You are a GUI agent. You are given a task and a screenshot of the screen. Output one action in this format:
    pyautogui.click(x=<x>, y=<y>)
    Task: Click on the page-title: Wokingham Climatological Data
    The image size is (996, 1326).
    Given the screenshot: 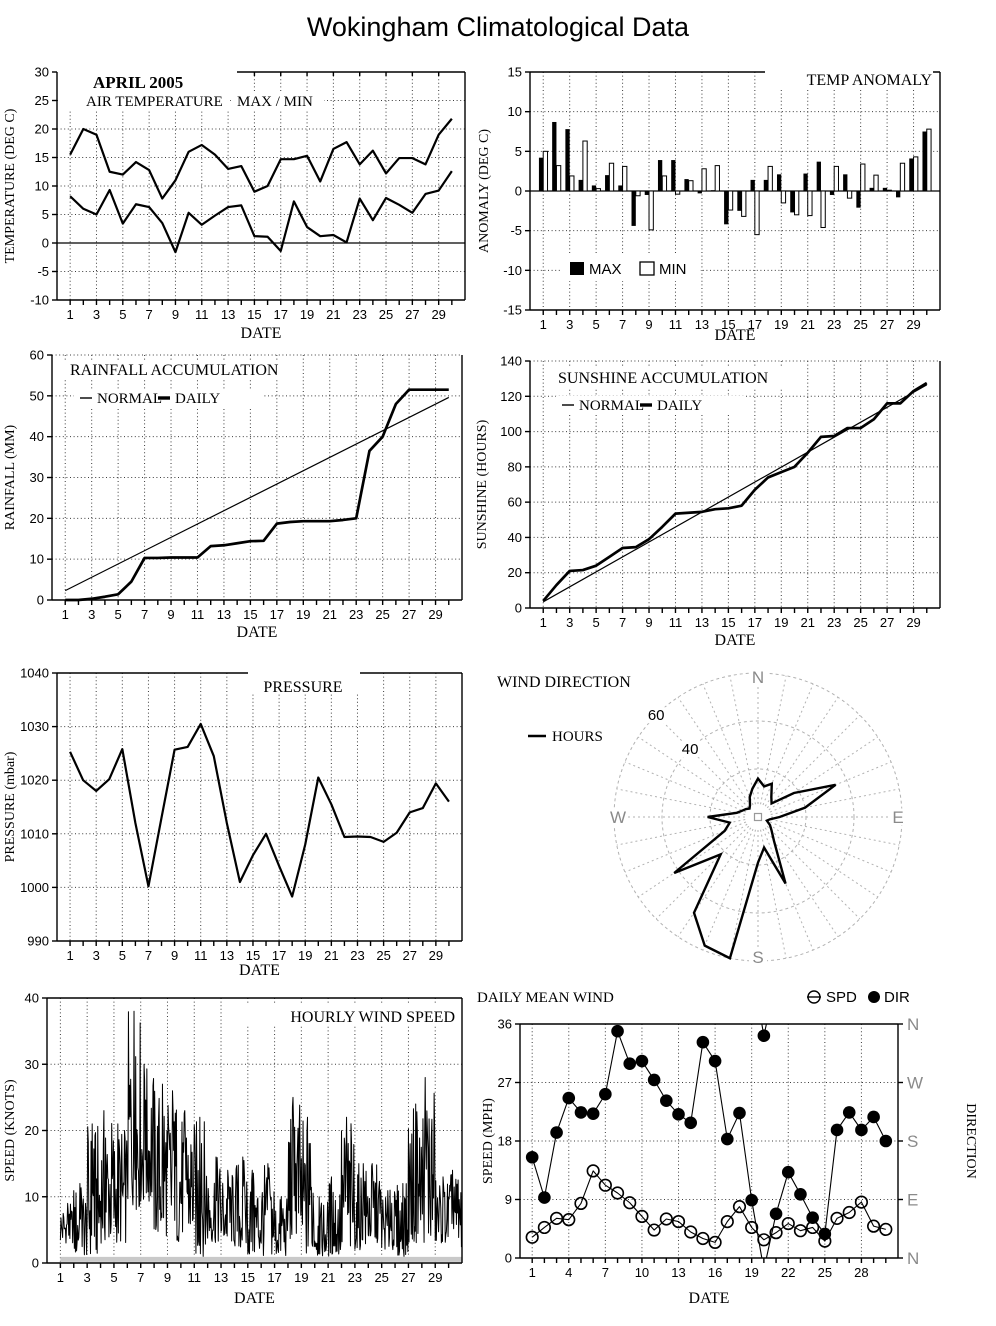 What is the action you would take?
    pyautogui.click(x=498, y=27)
    